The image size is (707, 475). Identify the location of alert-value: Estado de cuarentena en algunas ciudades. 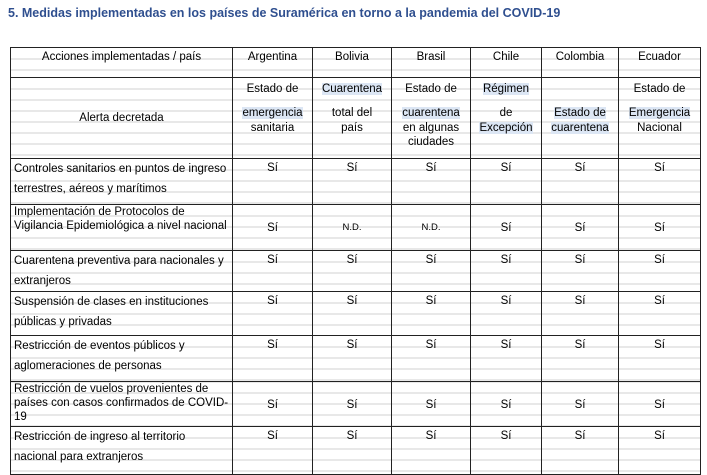
(431, 118).